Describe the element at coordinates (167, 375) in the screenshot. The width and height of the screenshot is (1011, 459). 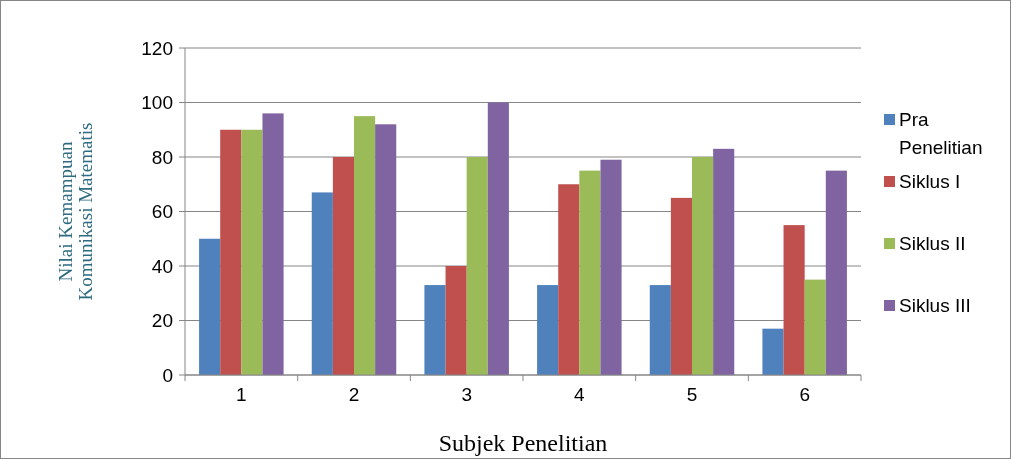
I see `y-tick-label: 0` at that location.